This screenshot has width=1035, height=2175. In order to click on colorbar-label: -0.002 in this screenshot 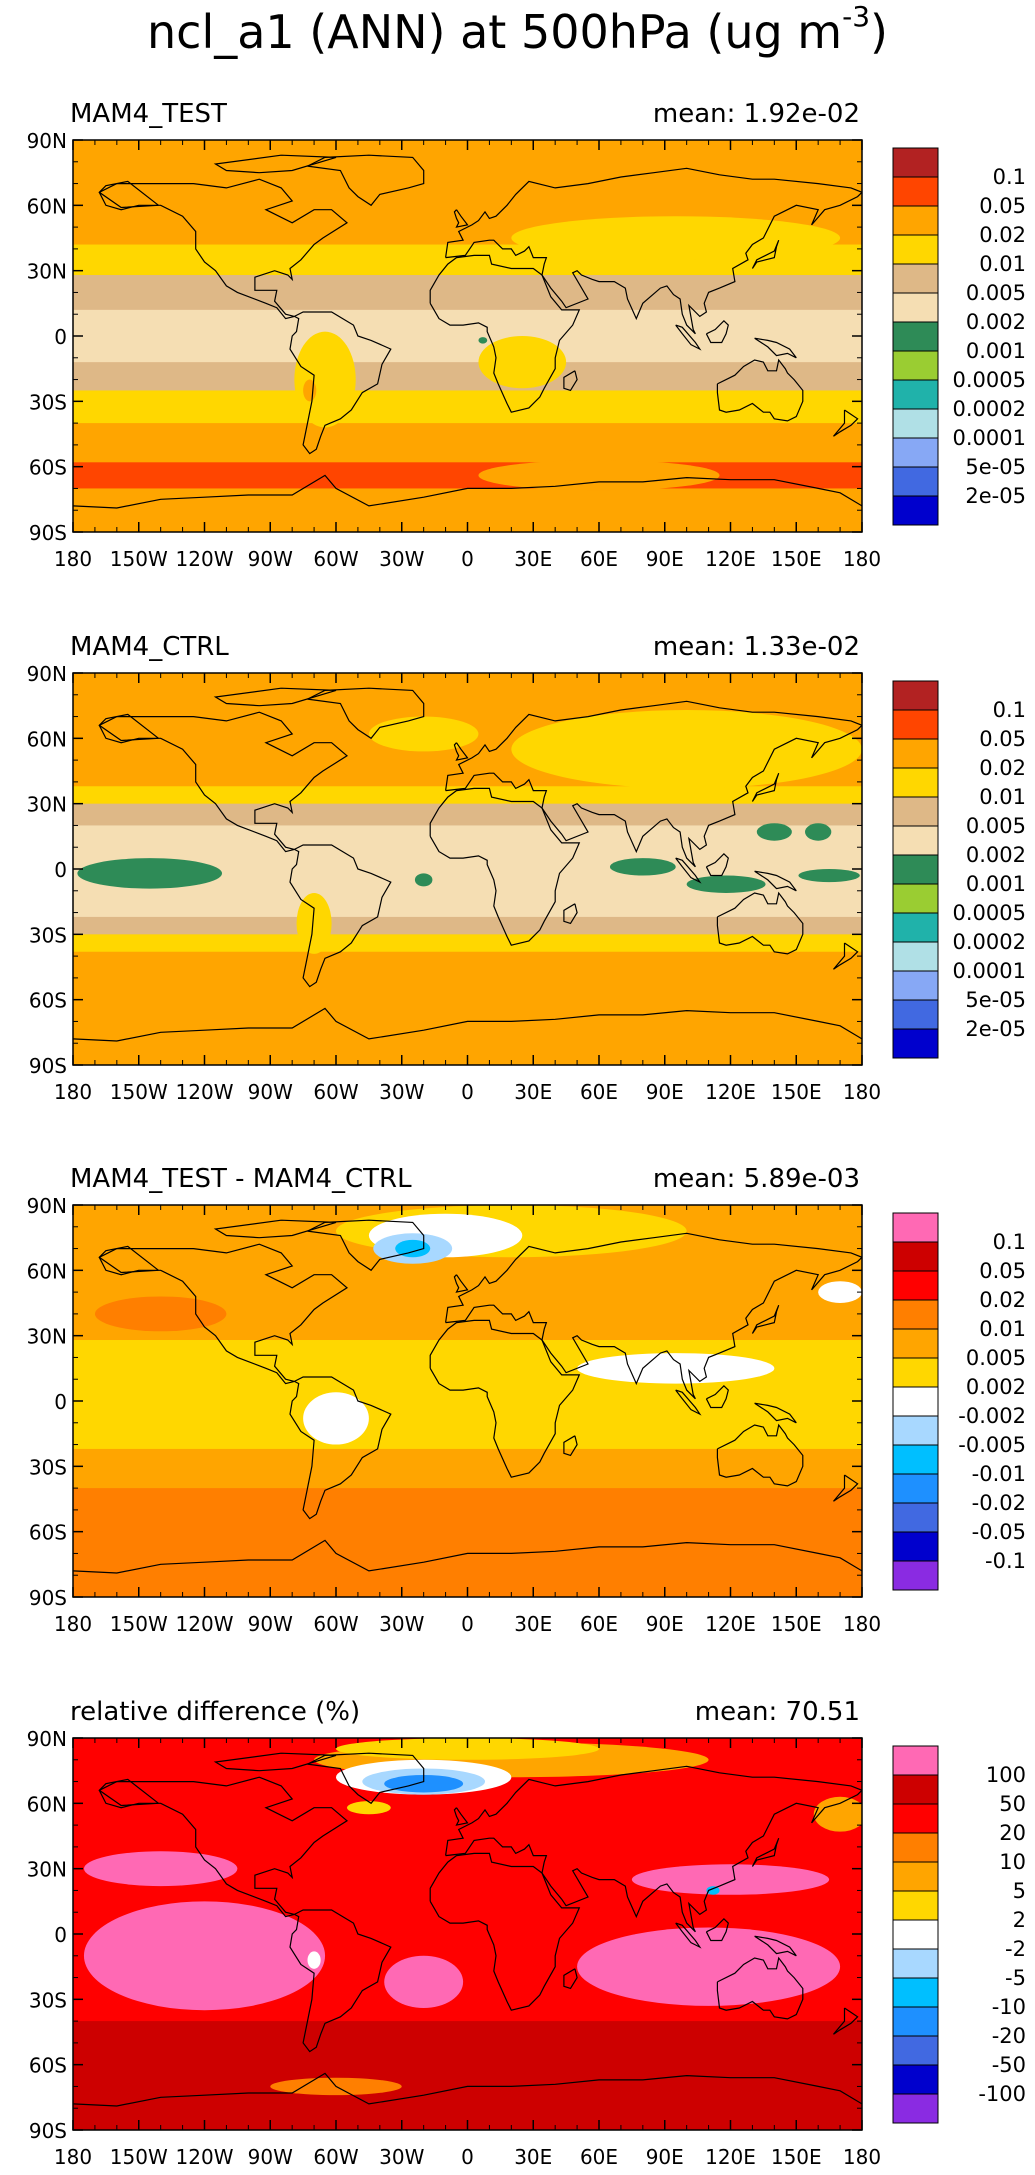, I will do `click(992, 1416)`.